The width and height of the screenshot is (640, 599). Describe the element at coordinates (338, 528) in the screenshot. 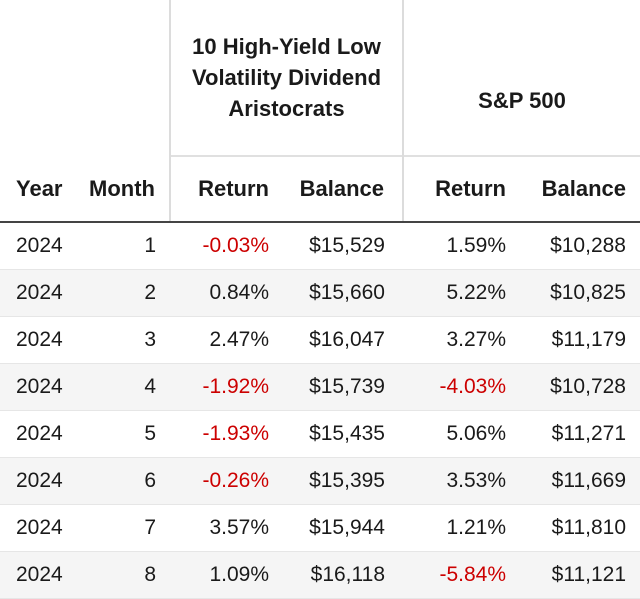

I see `cell-portfolio-balance: $15,944` at that location.